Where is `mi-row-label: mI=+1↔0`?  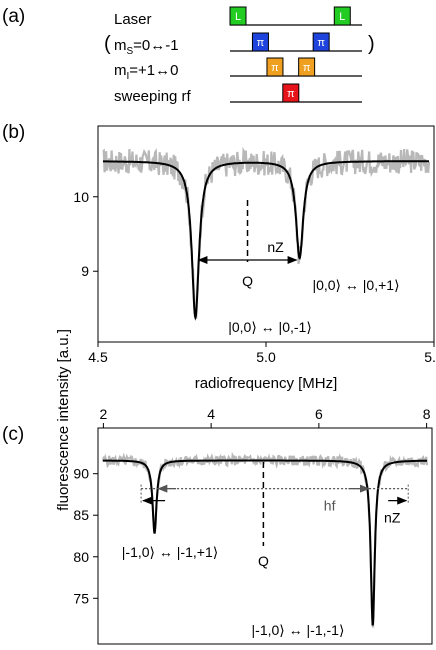 mi-row-label: mI=+1↔0 is located at coordinates (146, 72).